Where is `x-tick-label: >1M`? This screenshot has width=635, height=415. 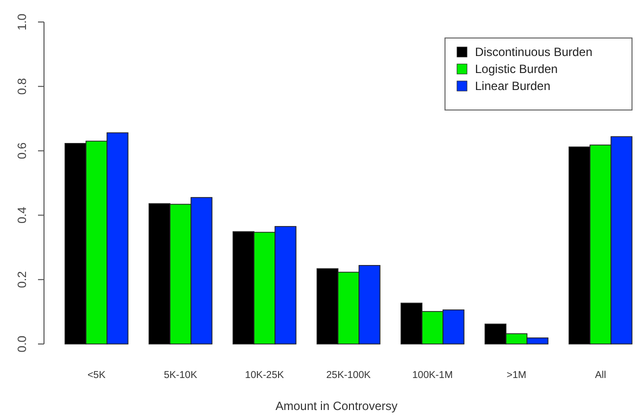
x-tick-label: >1M is located at coordinates (516, 375).